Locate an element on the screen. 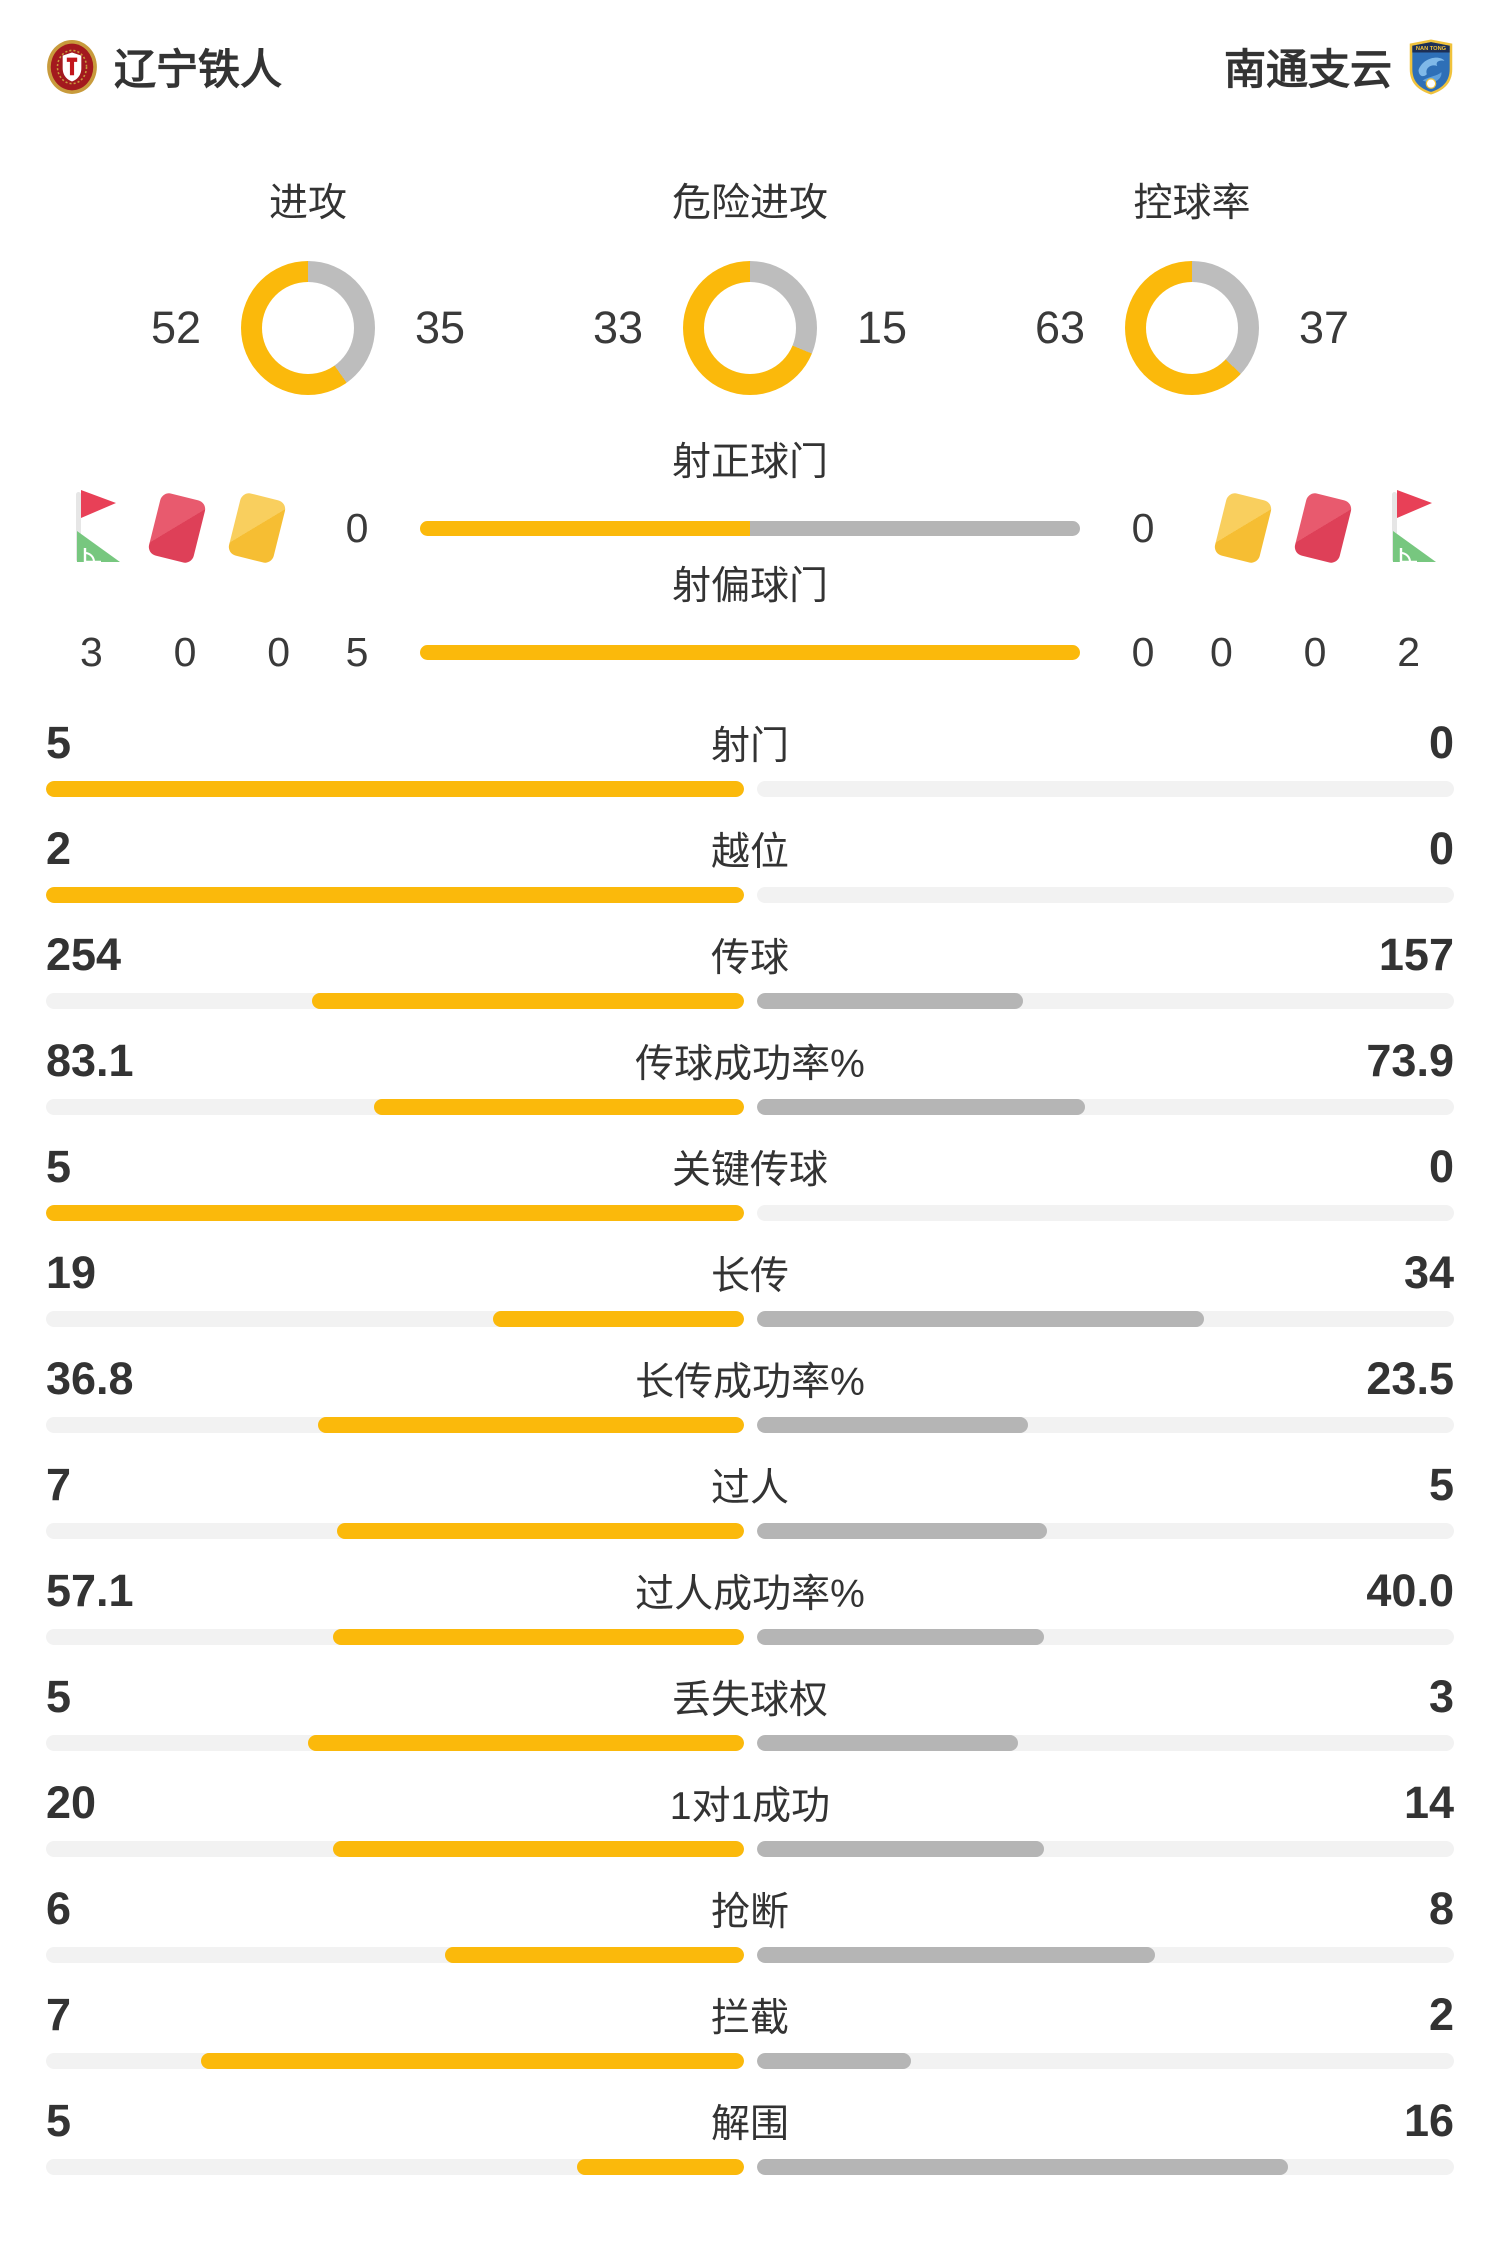  stat-away-value: 0 is located at coordinates (1441, 1166).